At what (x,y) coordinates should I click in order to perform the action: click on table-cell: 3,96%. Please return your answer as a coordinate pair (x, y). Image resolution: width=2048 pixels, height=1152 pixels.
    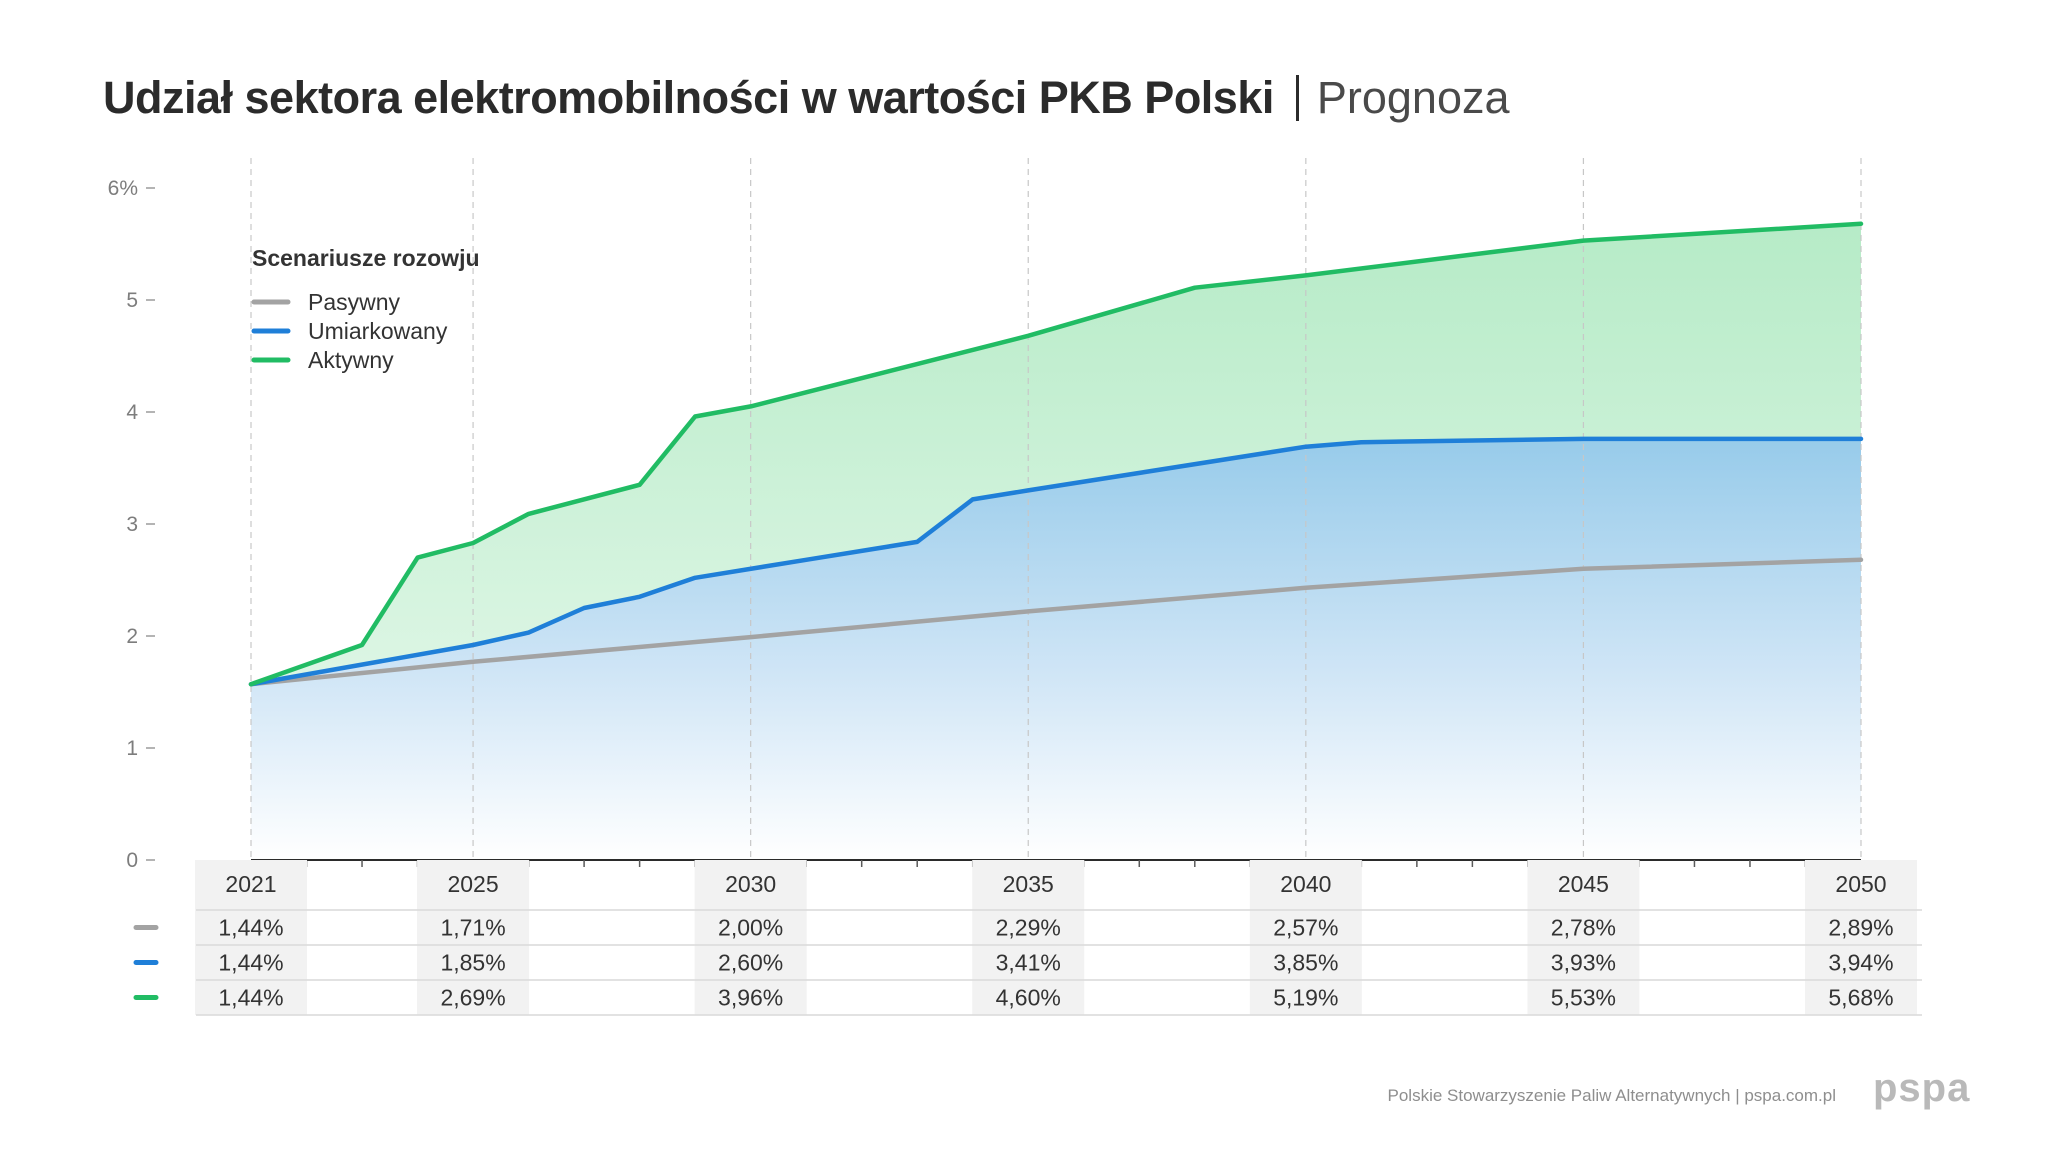
    Looking at the image, I should click on (750, 998).